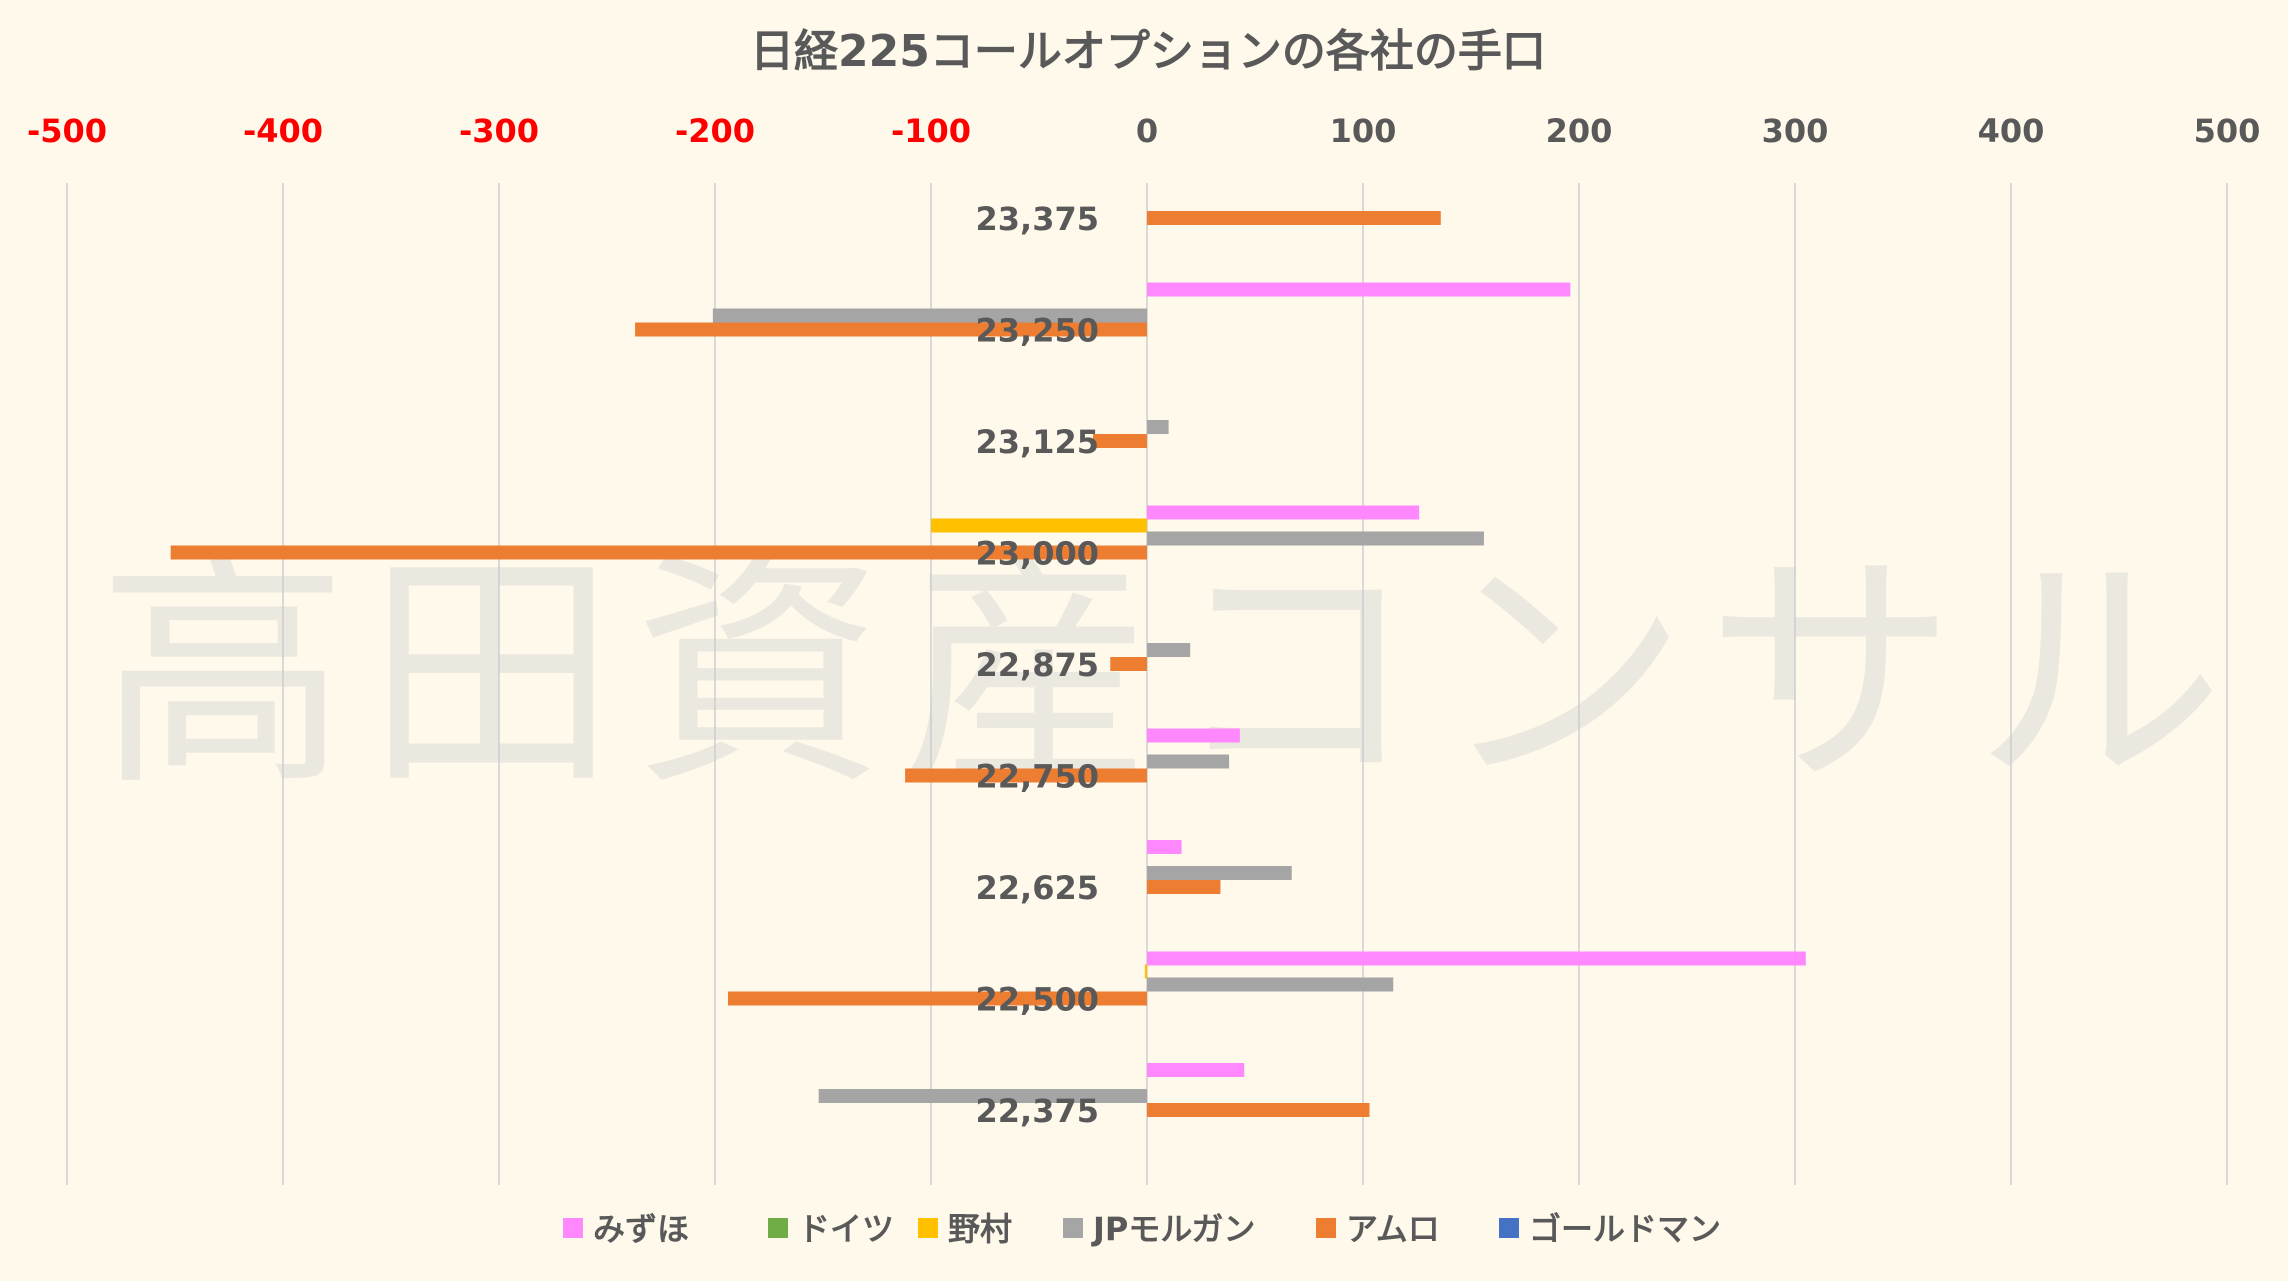 This screenshot has height=1281, width=2288. What do you see at coordinates (1037, 331) in the screenshot?
I see `category-label: 23,250` at bounding box center [1037, 331].